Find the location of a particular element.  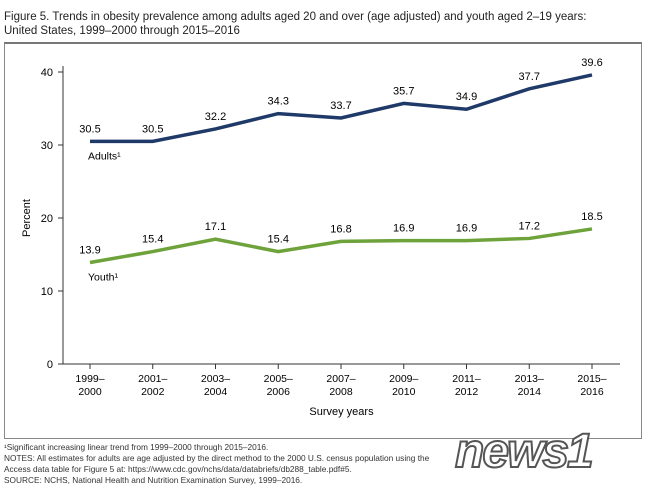

x-tick-label: 1999– is located at coordinates (89, 379).